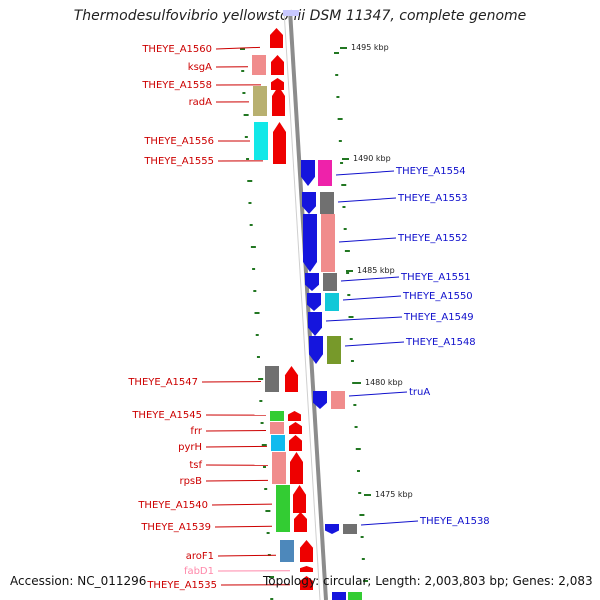 The width and height of the screenshot is (600, 600). Describe the element at coordinates (364, 319) in the screenshot. I see `label-leader-theye-a1549` at that location.